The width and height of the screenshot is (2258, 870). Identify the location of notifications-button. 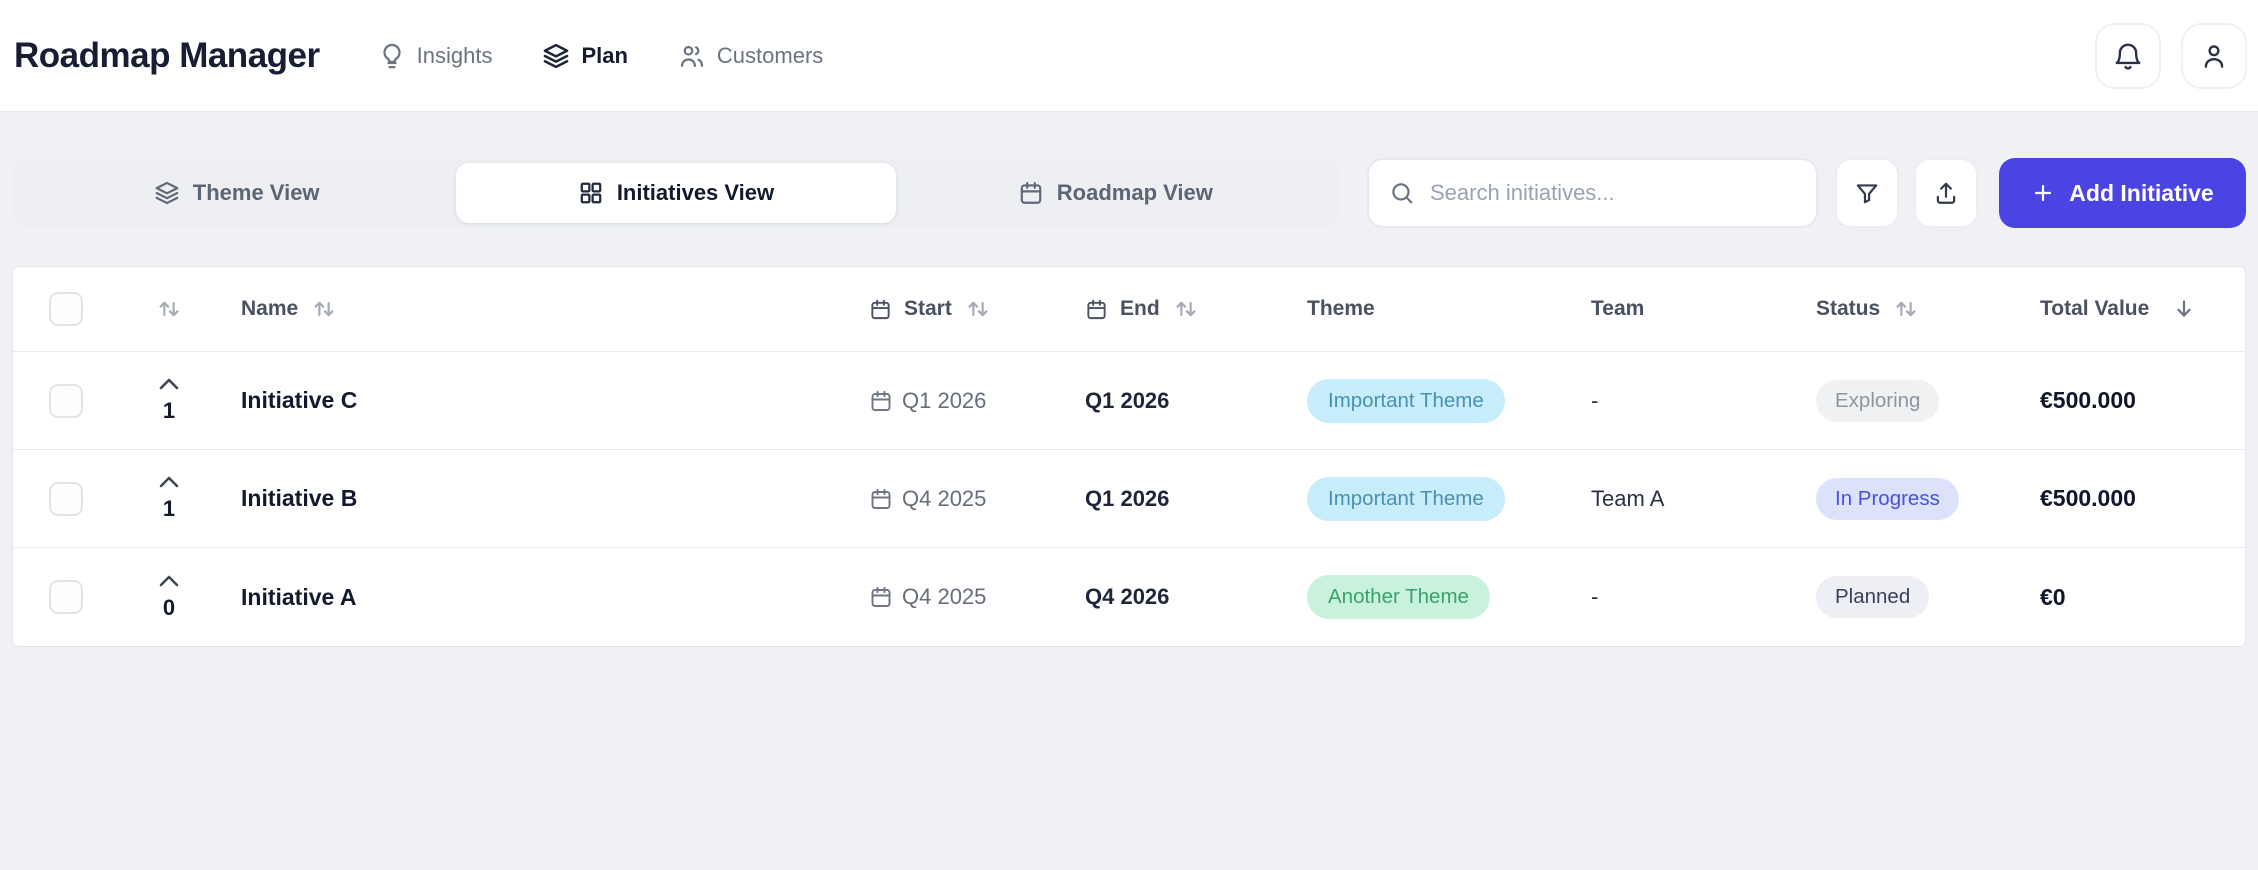
(2128, 55).